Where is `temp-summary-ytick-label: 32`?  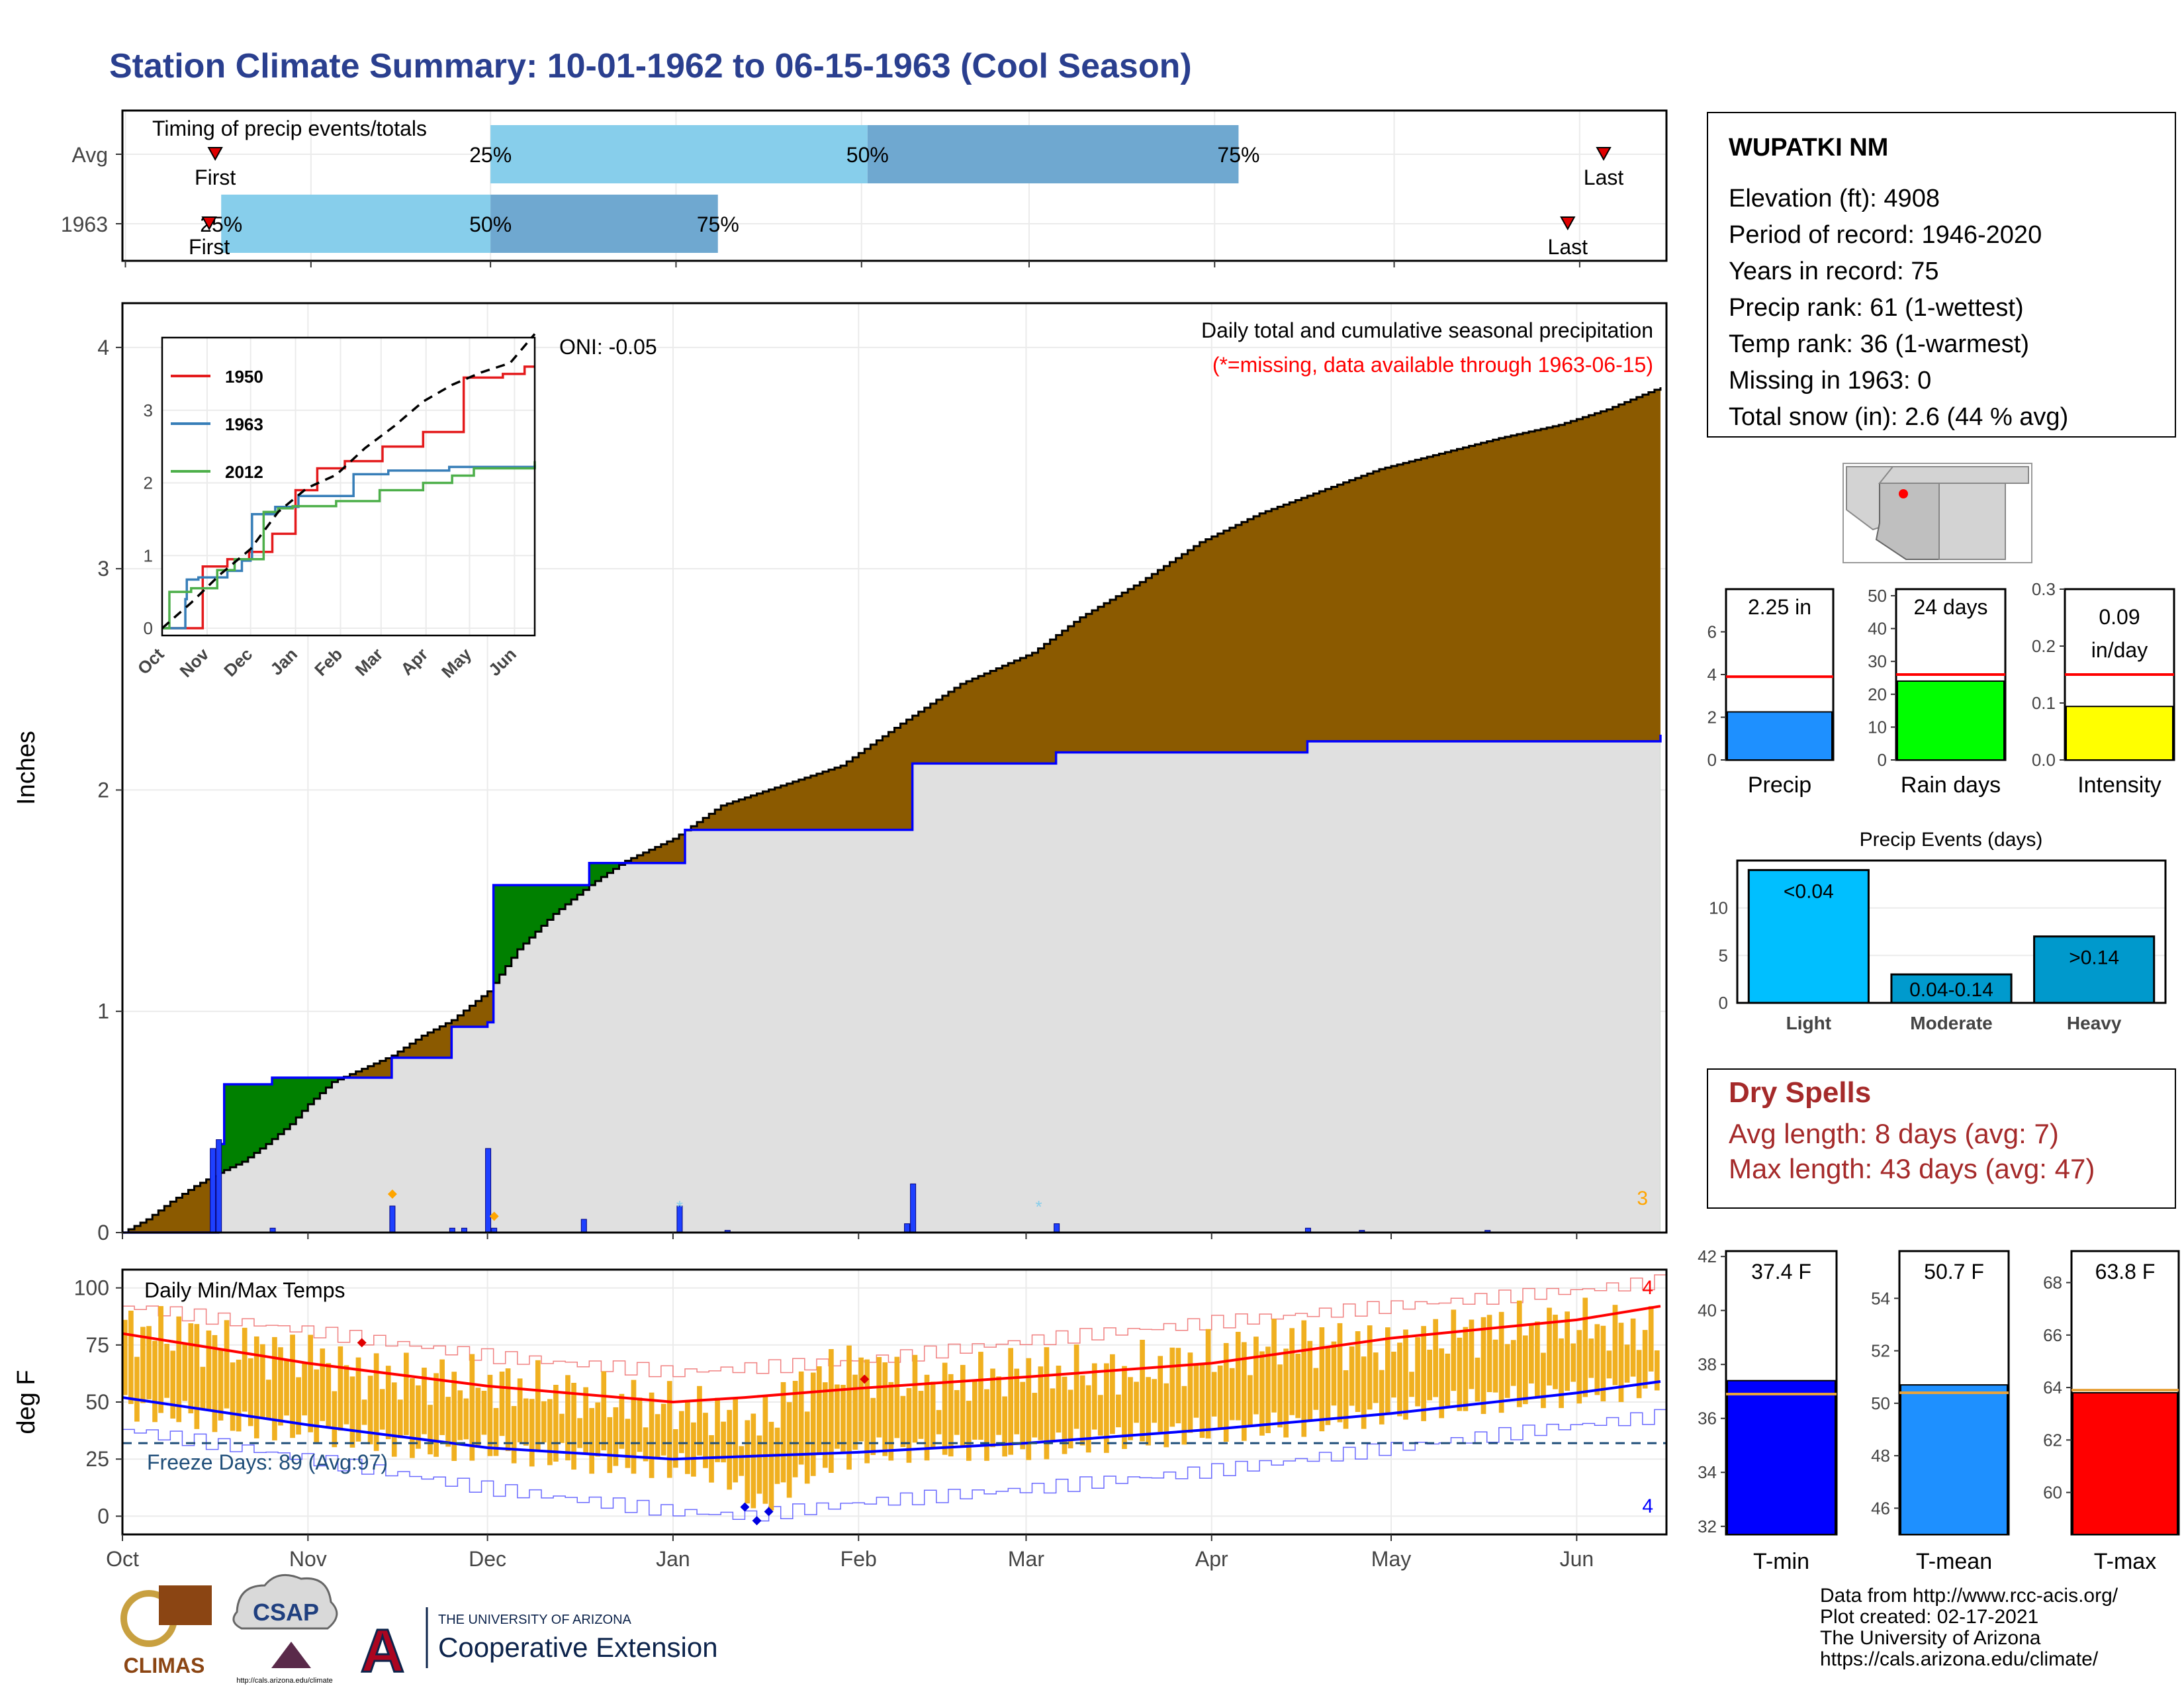
temp-summary-ytick-label: 32 is located at coordinates (1707, 1526).